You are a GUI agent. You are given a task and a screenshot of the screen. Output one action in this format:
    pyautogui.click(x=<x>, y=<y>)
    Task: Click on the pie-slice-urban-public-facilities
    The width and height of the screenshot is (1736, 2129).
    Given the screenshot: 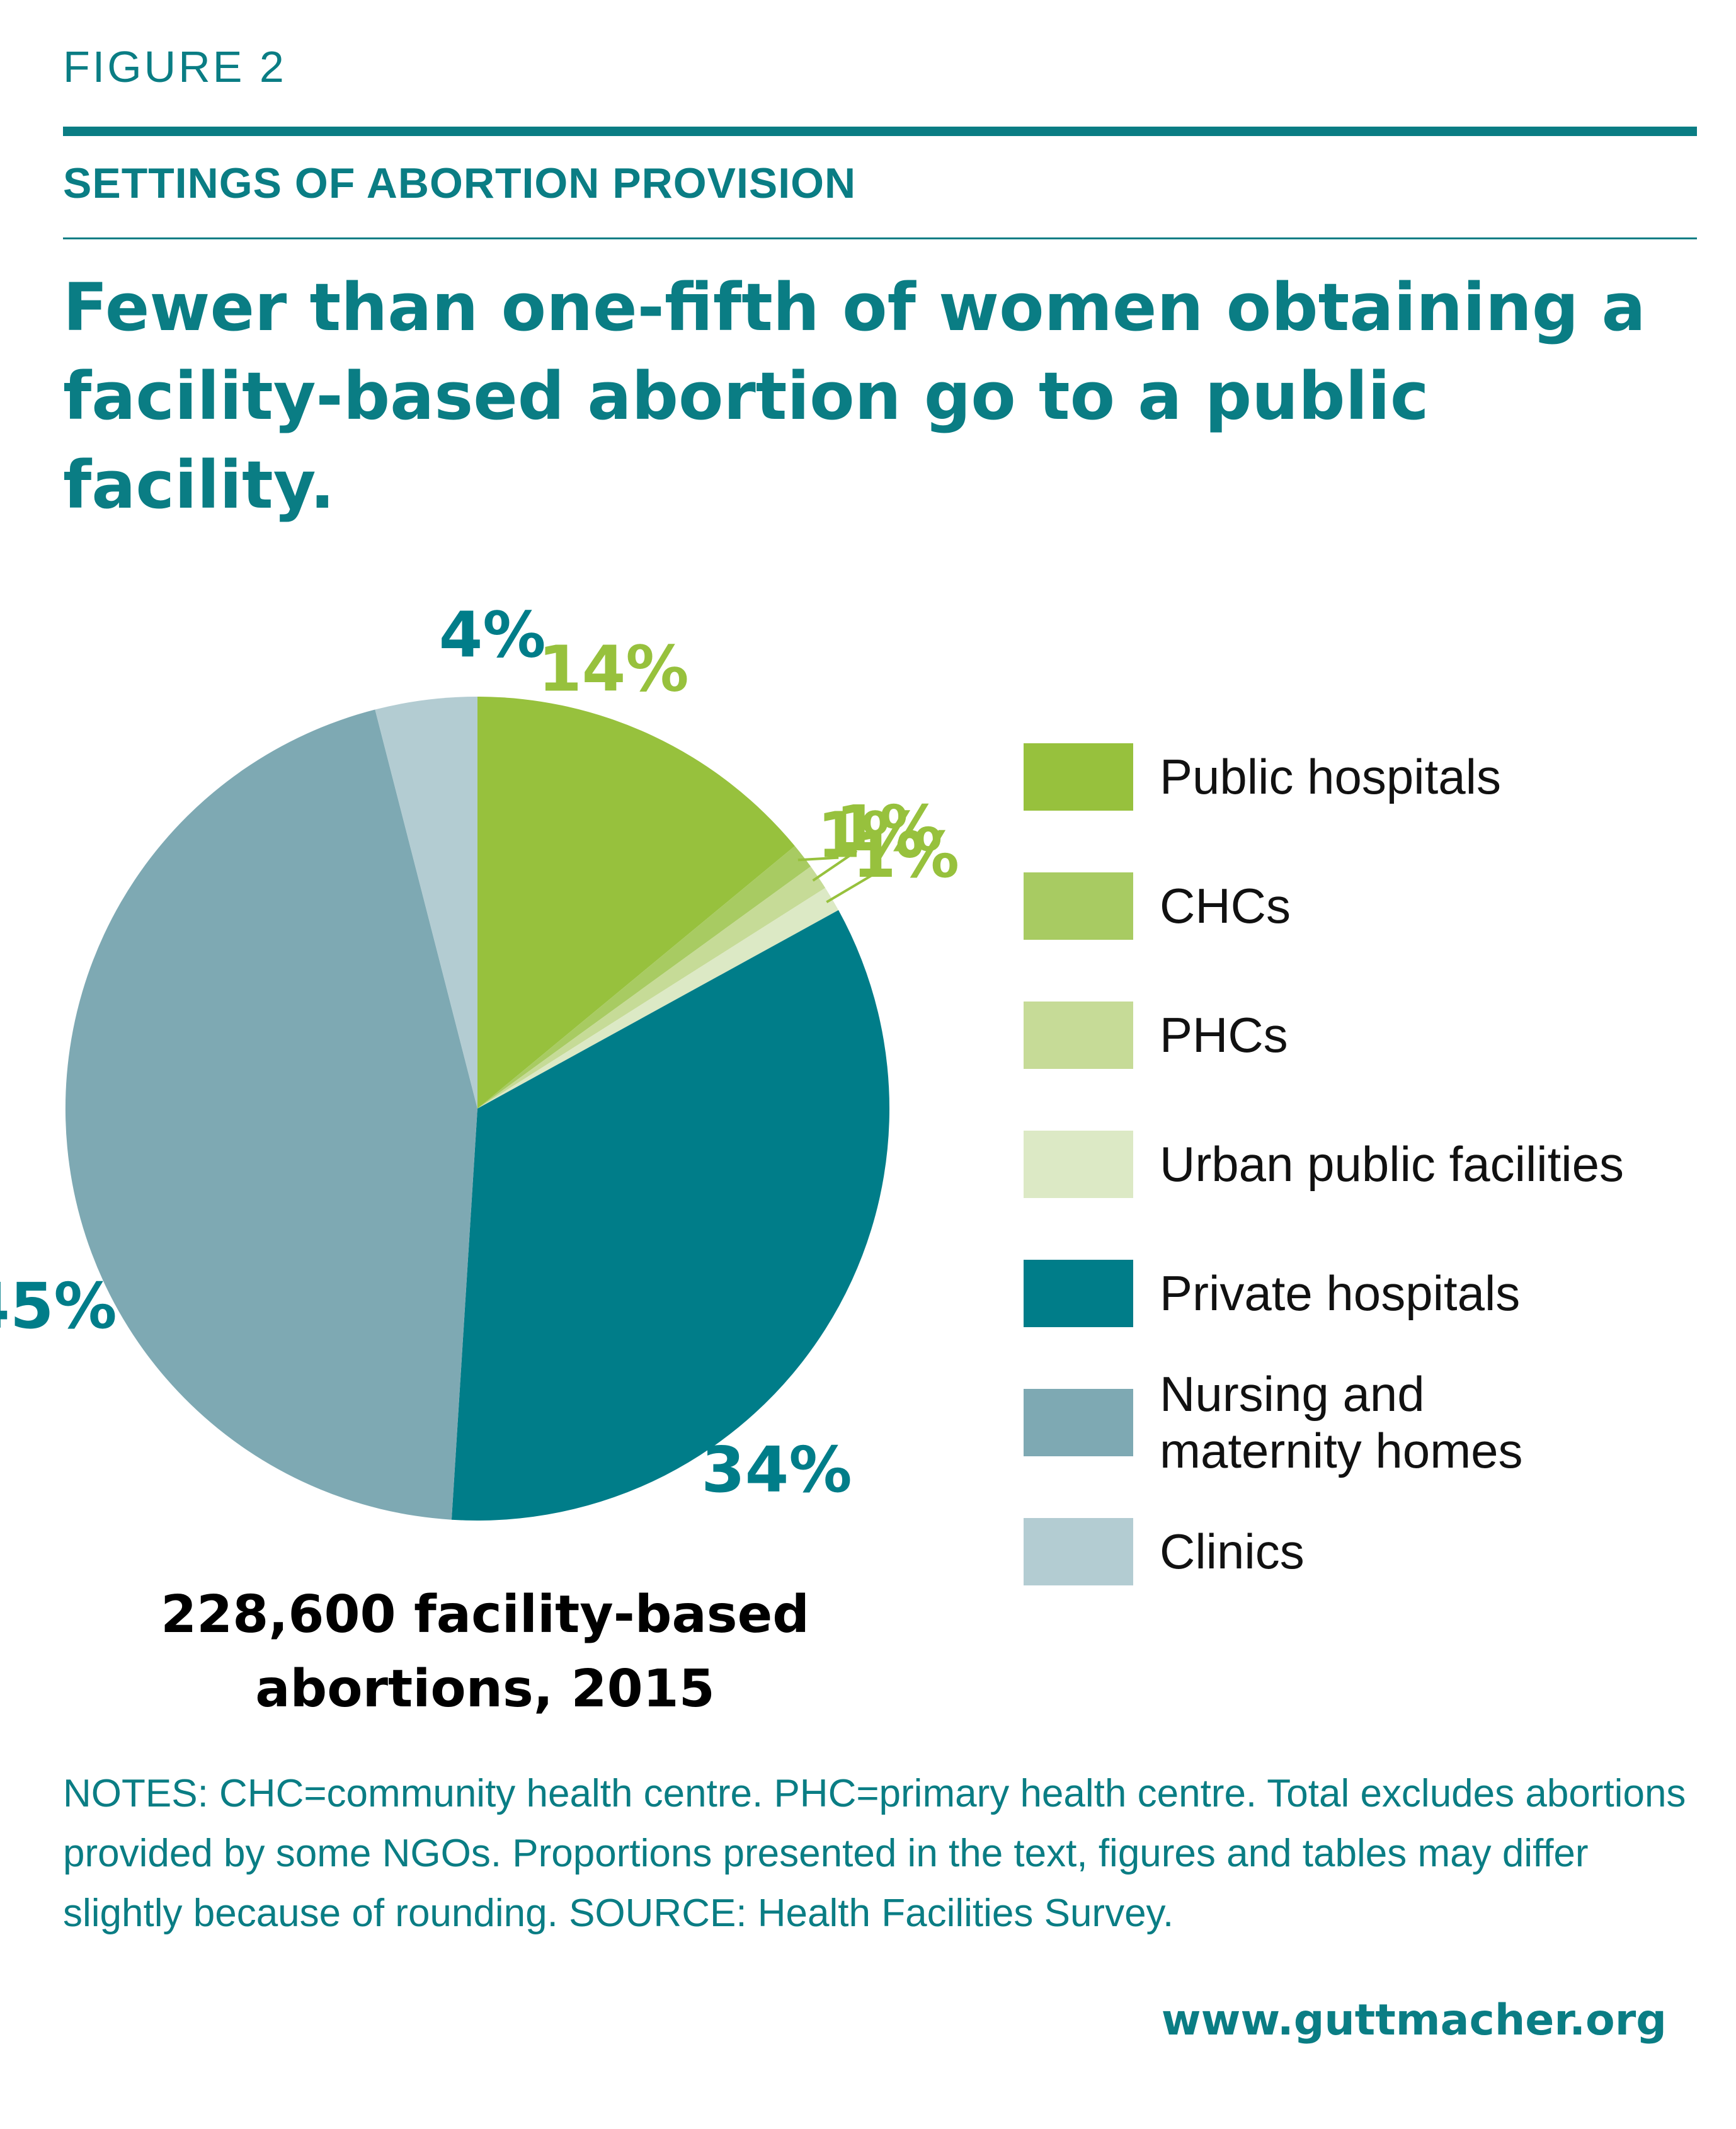 What is the action you would take?
    pyautogui.click(x=658, y=998)
    